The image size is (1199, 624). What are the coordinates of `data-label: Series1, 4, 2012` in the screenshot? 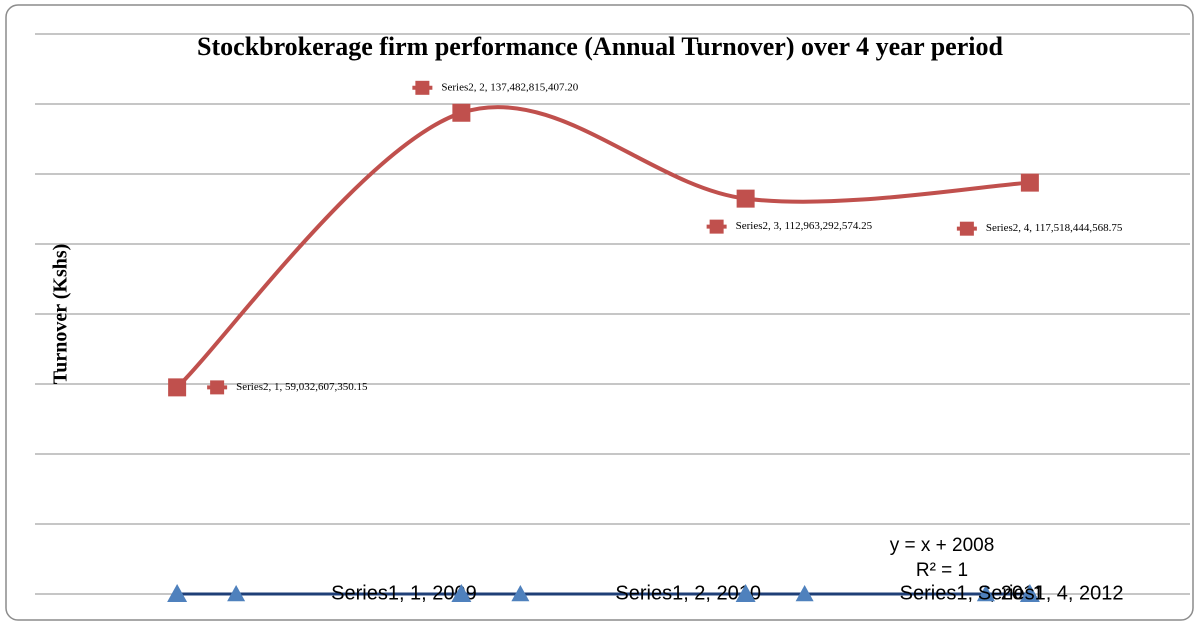 It's located at (1051, 593).